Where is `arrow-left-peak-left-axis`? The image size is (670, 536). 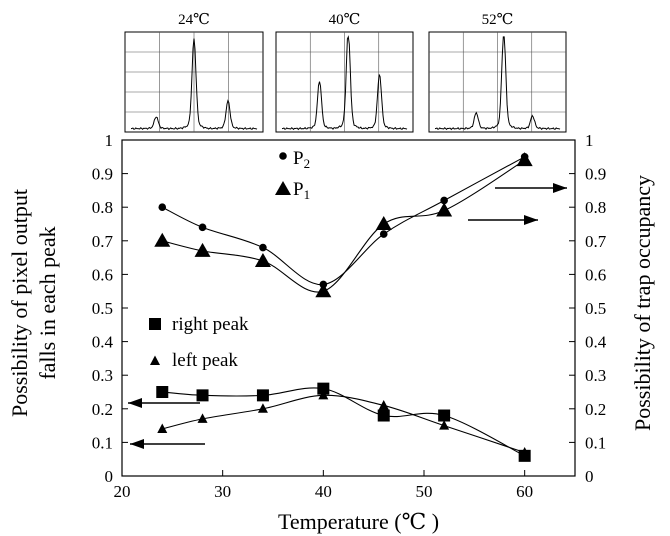 arrow-left-peak-left-axis is located at coordinates (167, 444).